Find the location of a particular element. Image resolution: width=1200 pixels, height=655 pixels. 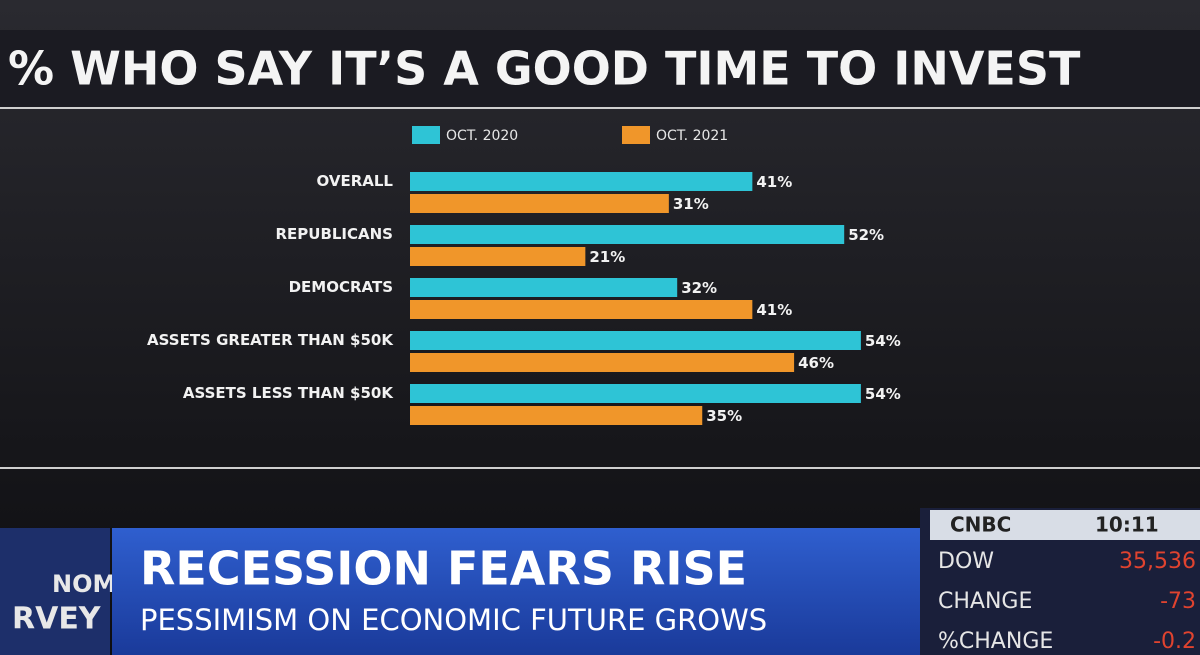

value-label: 52% is located at coordinates (866, 235).